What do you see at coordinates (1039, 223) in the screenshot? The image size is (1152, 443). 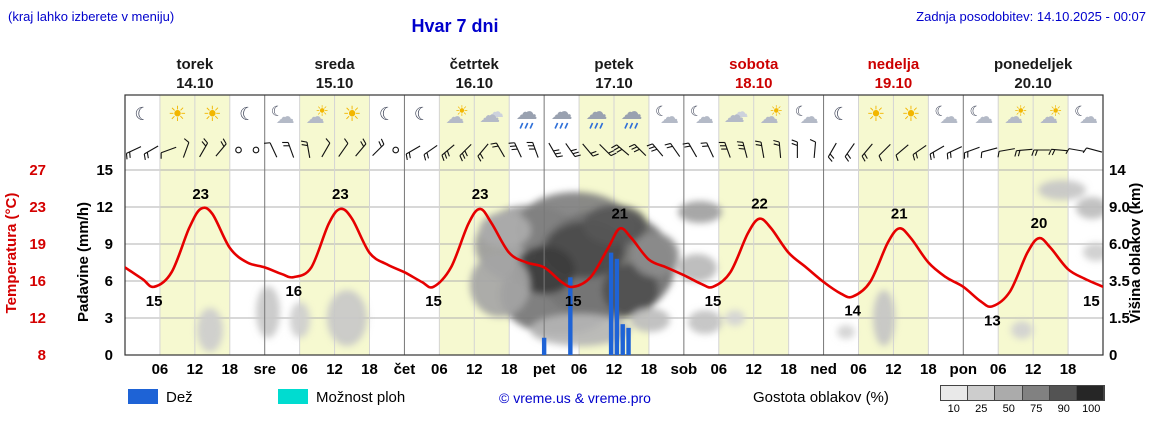 I see `temp-extreme-label: 20` at bounding box center [1039, 223].